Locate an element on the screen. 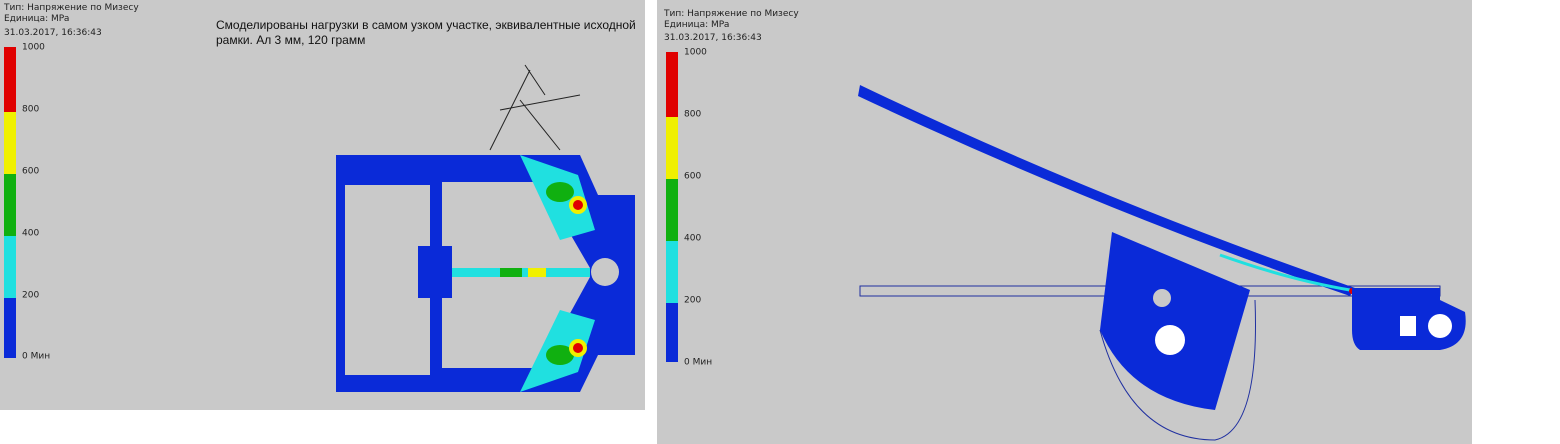 The image size is (1560, 444). frame-model is located at coordinates (485, 228).